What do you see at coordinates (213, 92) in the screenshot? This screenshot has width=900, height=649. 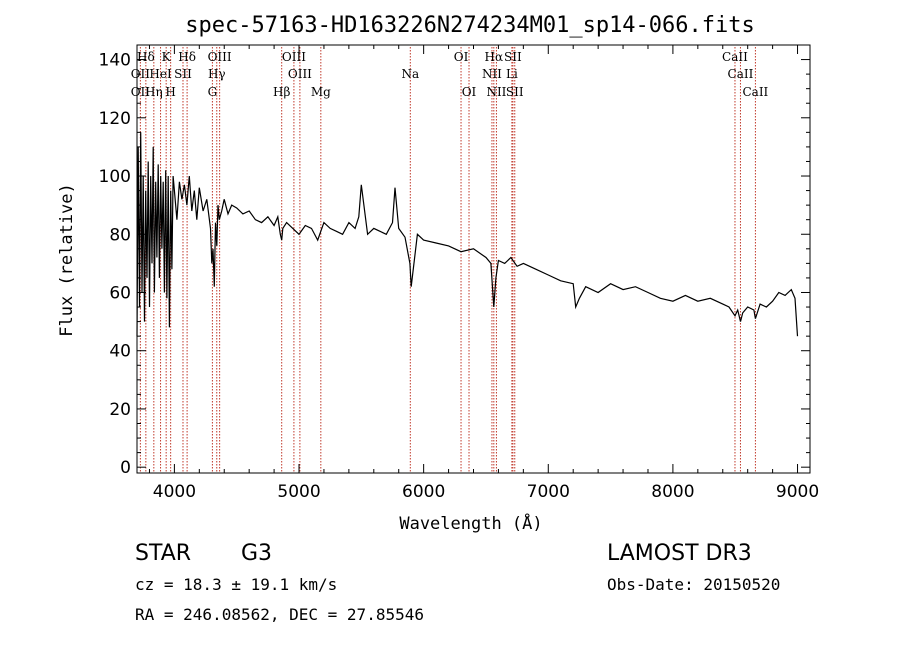 I see `spectral-line-label: G` at bounding box center [213, 92].